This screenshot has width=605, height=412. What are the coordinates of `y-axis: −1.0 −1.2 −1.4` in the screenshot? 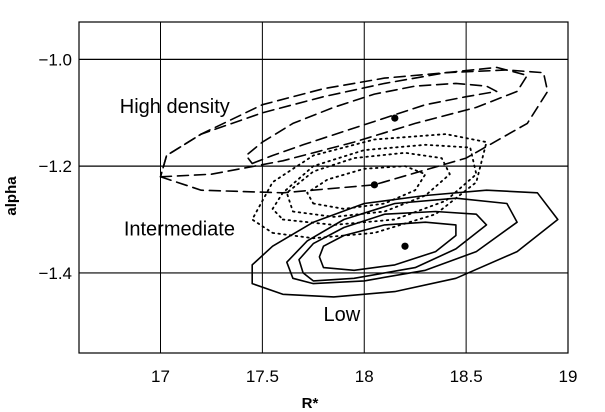 It's located at (55, 166).